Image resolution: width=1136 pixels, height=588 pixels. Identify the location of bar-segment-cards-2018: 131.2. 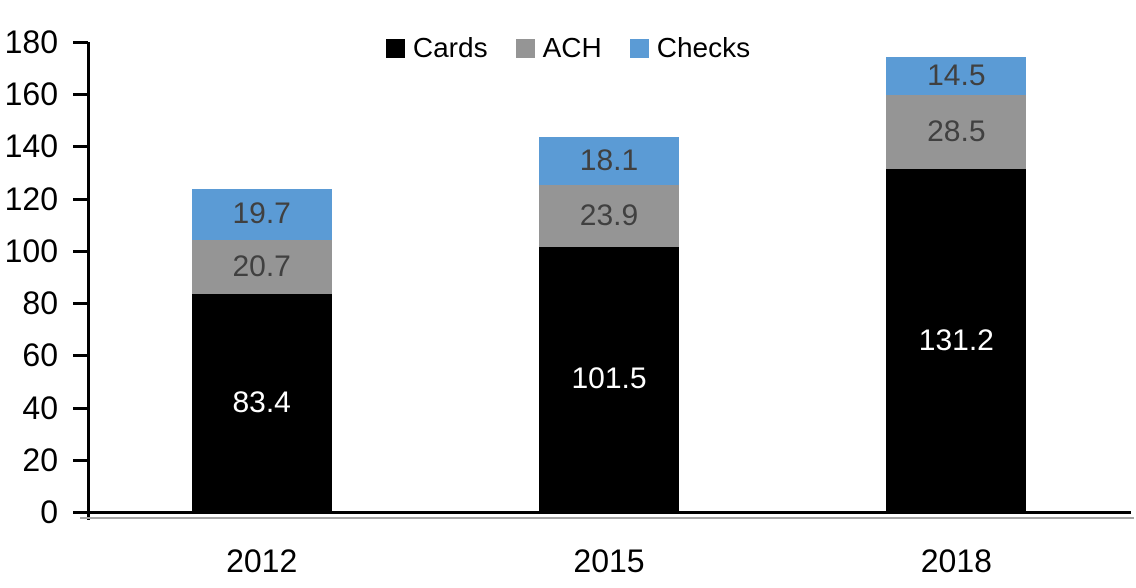
(956, 340).